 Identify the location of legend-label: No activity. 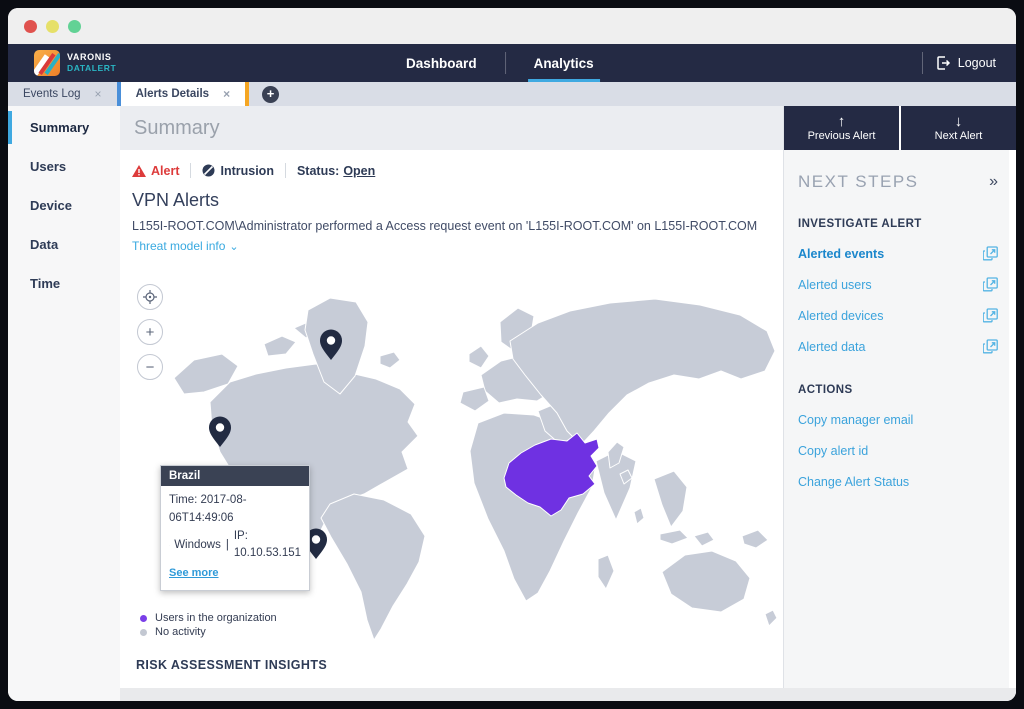
(180, 632).